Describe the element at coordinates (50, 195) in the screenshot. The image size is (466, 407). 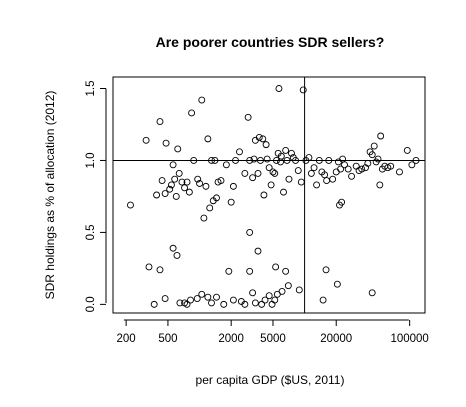
I see `y-axis-label: SDR holdings as % of allocation (2012)` at that location.